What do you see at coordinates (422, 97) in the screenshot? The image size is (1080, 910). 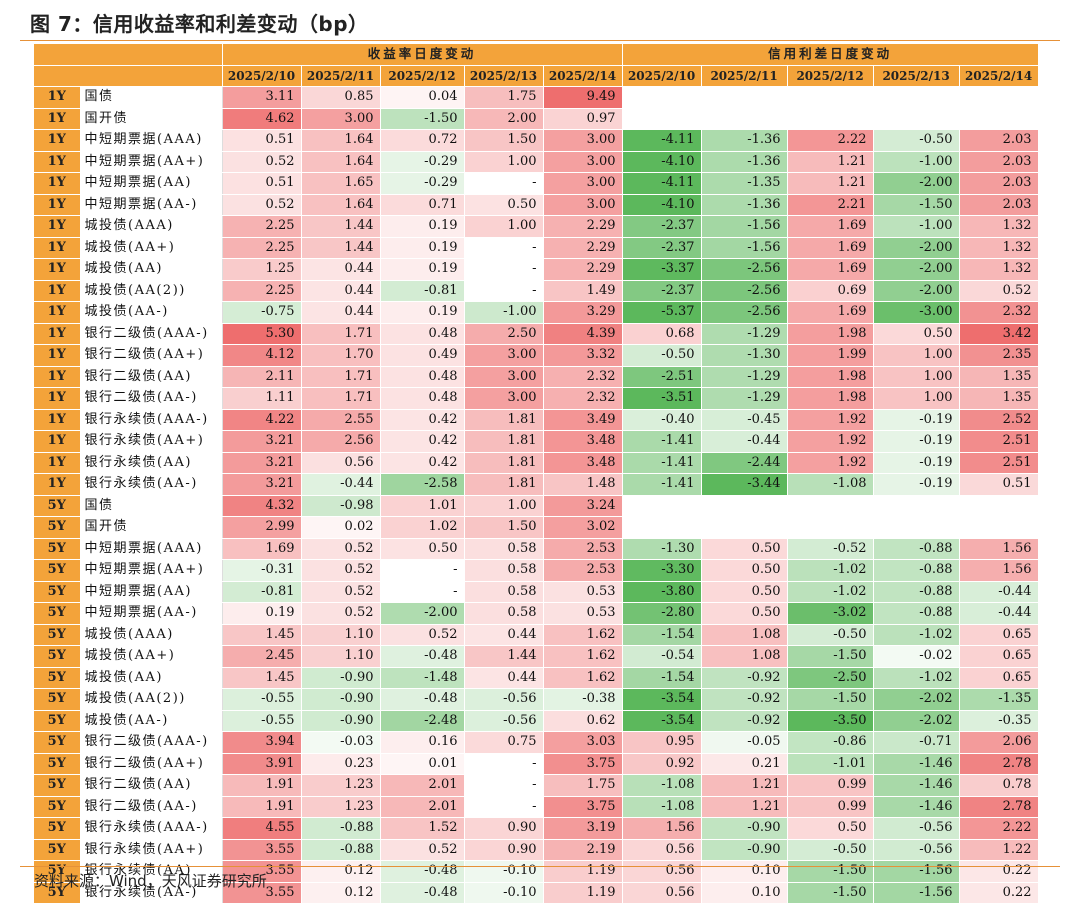 I see `yield-change-cell: 0.04` at bounding box center [422, 97].